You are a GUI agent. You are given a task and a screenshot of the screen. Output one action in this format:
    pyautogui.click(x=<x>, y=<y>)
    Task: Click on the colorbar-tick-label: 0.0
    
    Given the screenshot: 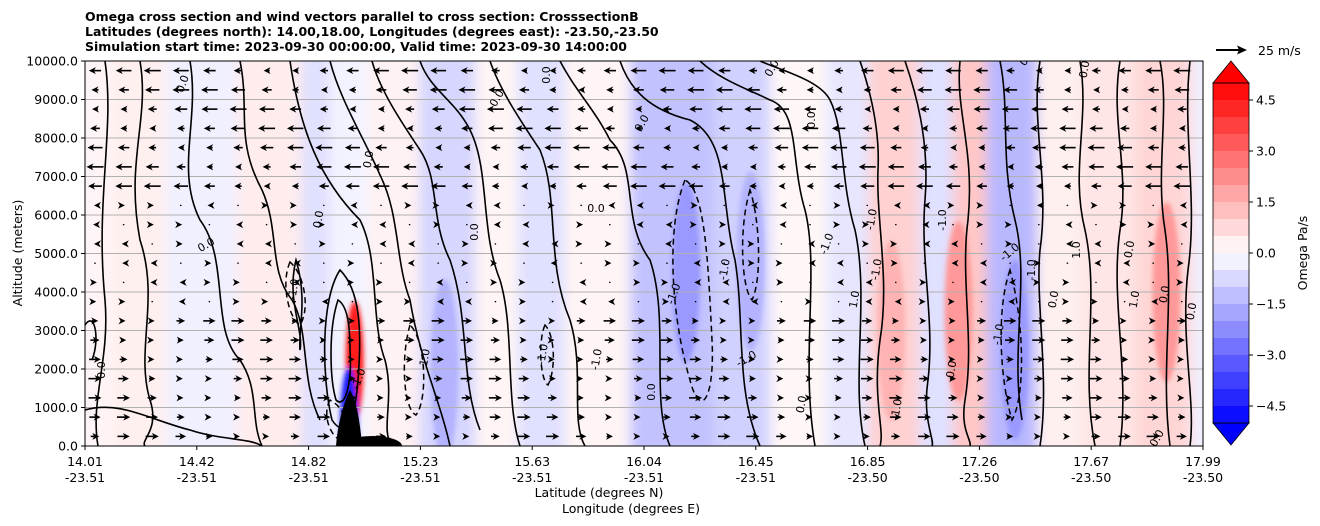 What is the action you would take?
    pyautogui.click(x=1266, y=253)
    